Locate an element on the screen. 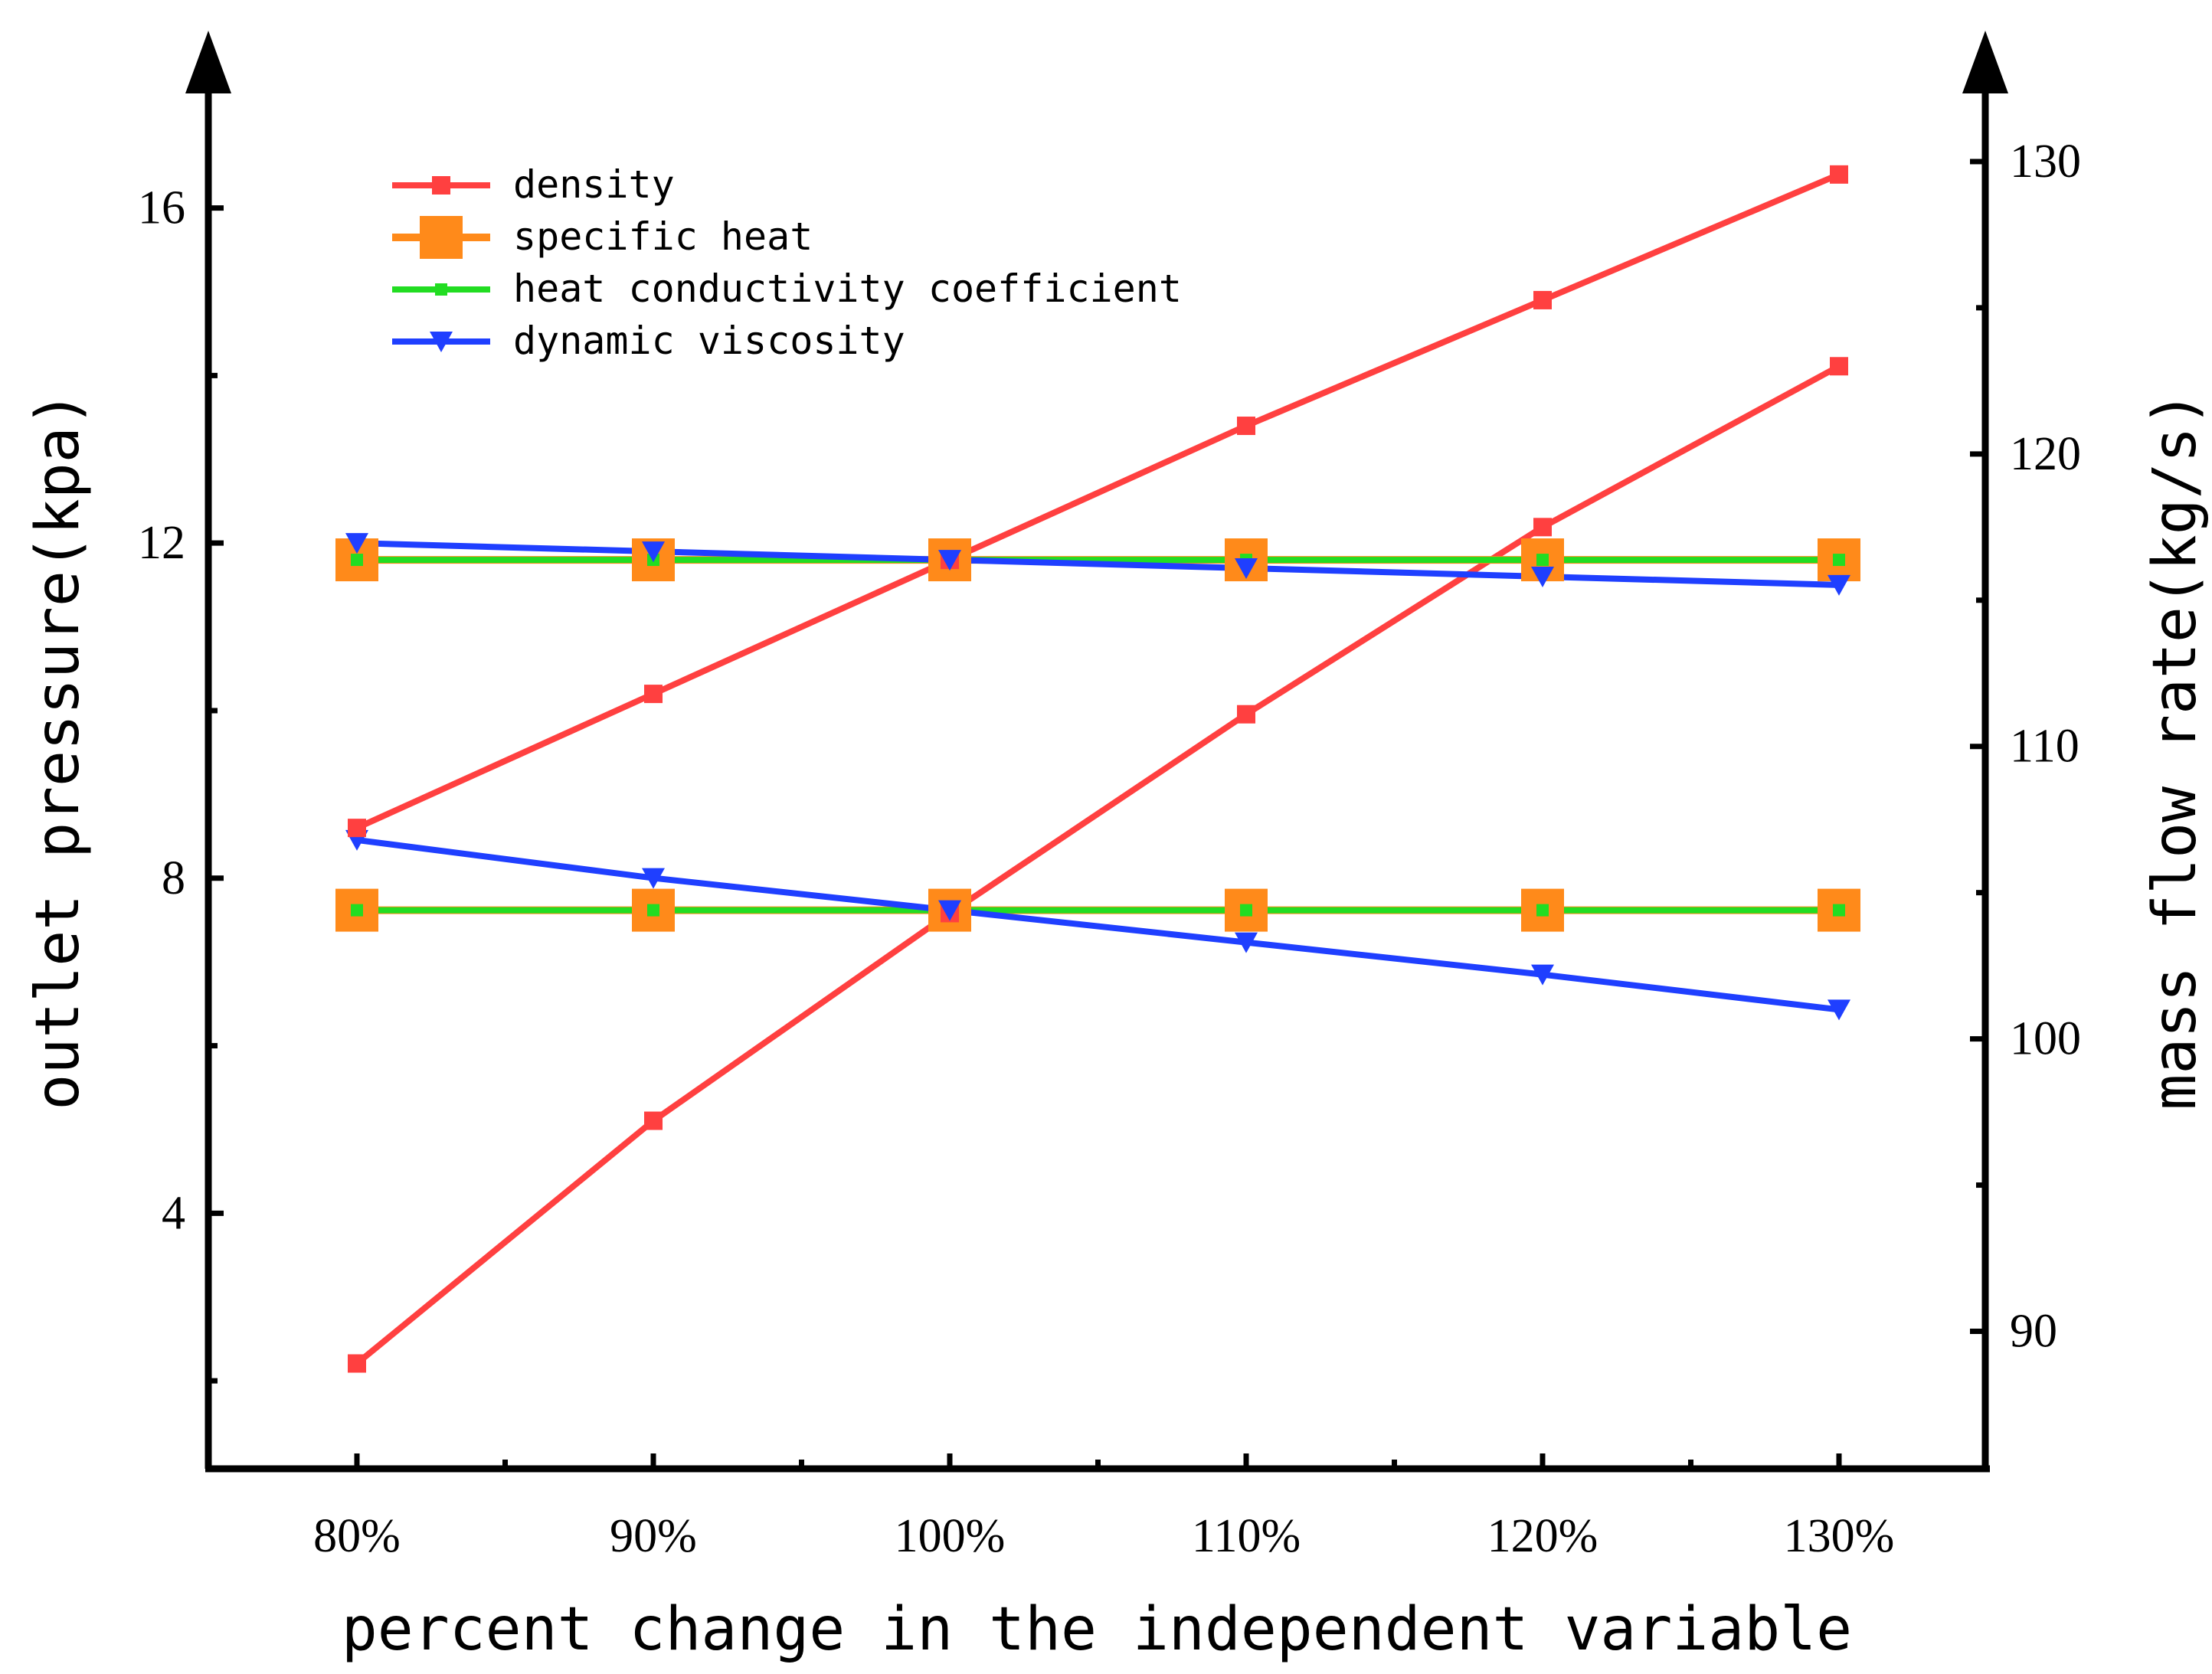 This screenshot has width=2212, height=1674. right-y-axis-arrow is located at coordinates (1985, 62).